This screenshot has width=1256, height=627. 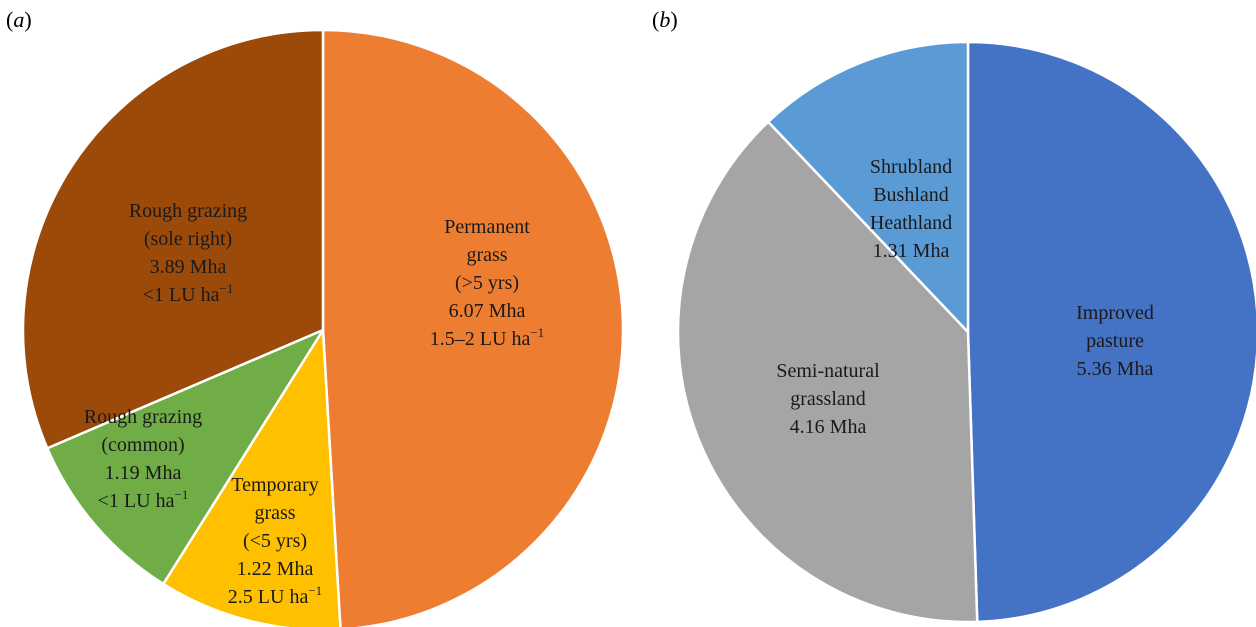 What do you see at coordinates (911, 209) in the screenshot?
I see `slice-label-b-2: Shrubland Bushland Heathland 1.31 Mha` at bounding box center [911, 209].